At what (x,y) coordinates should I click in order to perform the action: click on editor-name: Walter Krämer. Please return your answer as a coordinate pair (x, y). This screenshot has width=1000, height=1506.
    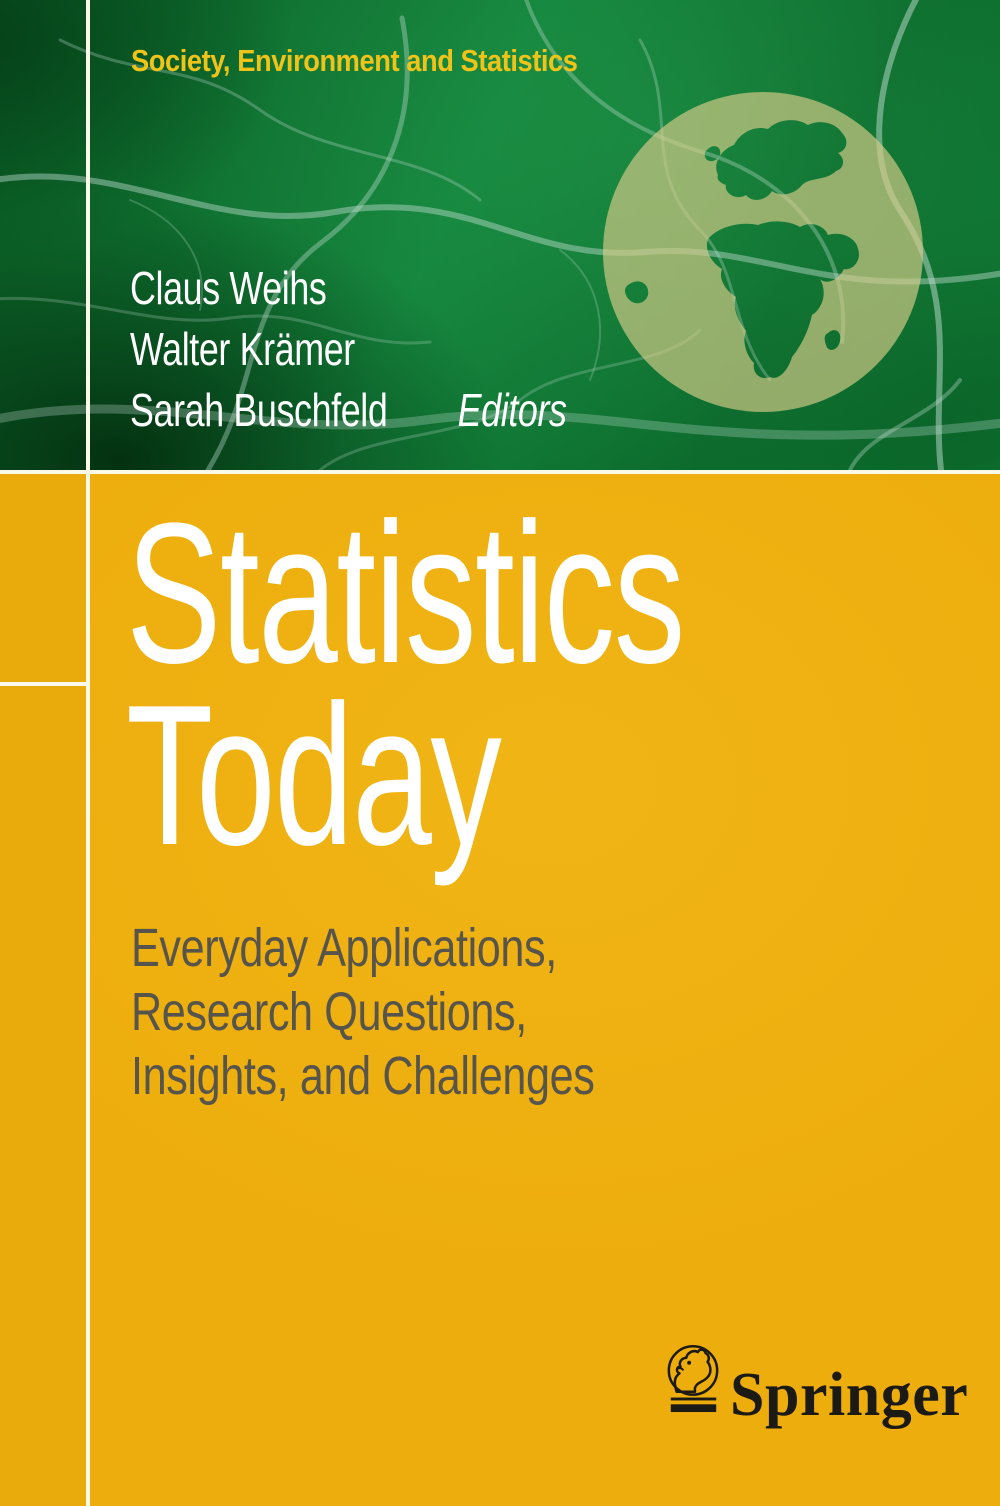
    Looking at the image, I should click on (242, 349).